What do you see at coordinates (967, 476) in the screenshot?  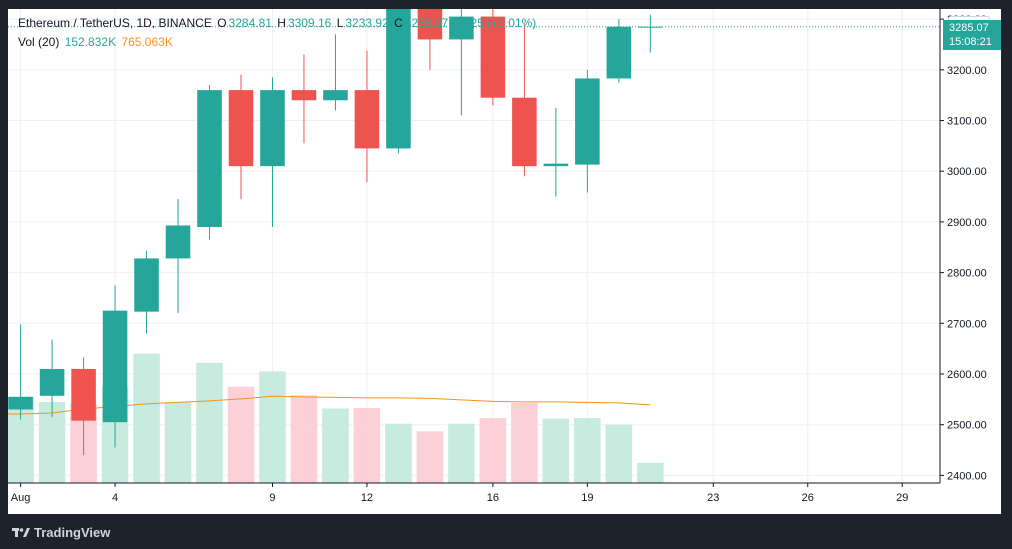 I see `y-tick-label-9: 2400.00` at bounding box center [967, 476].